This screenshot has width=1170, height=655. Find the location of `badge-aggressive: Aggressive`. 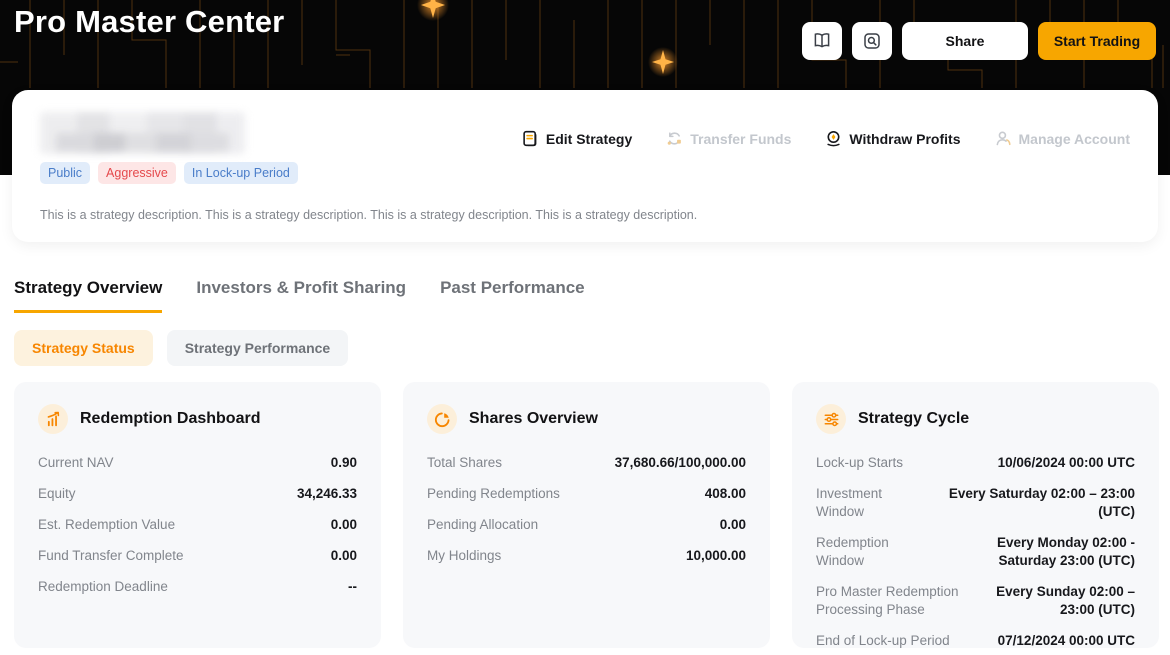

badge-aggressive: Aggressive is located at coordinates (137, 173).